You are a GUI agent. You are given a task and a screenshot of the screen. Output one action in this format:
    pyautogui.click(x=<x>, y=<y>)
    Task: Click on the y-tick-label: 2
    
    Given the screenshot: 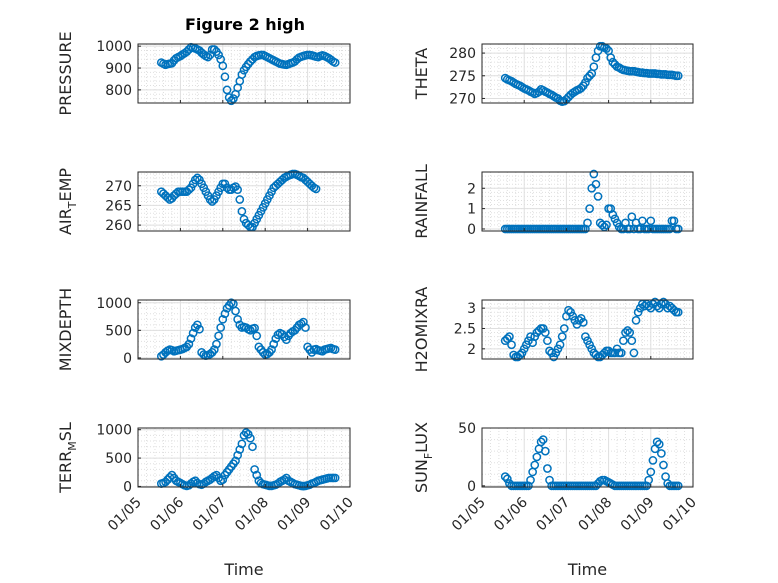 What is the action you would take?
    pyautogui.click(x=471, y=189)
    